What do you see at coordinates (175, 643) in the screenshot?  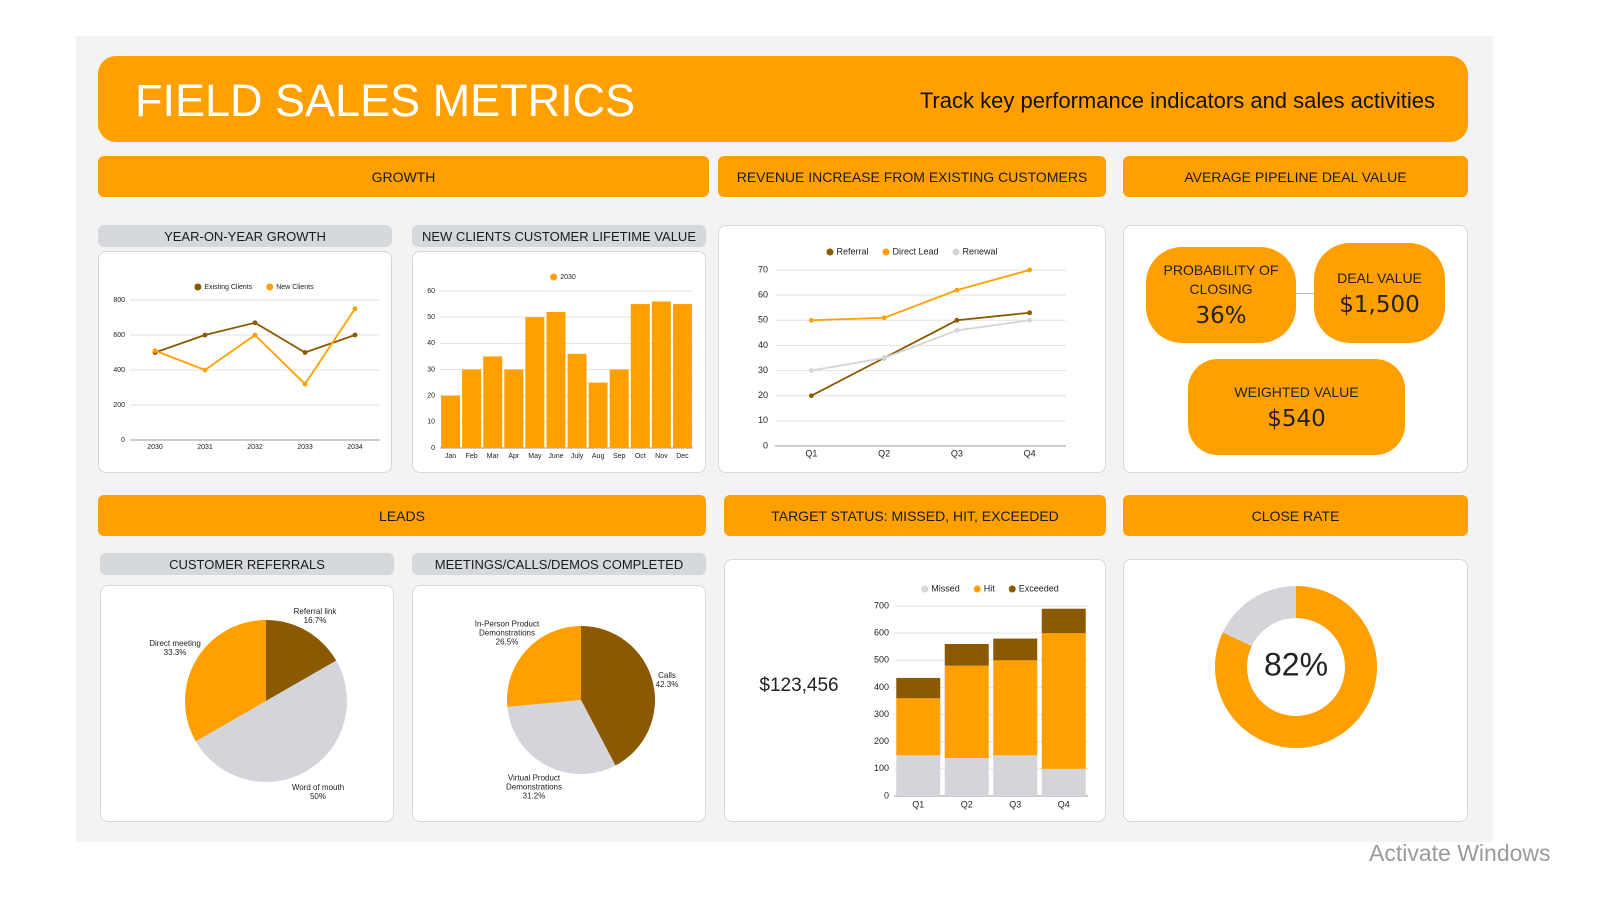 I see `pie-label-name: Direct meeting` at bounding box center [175, 643].